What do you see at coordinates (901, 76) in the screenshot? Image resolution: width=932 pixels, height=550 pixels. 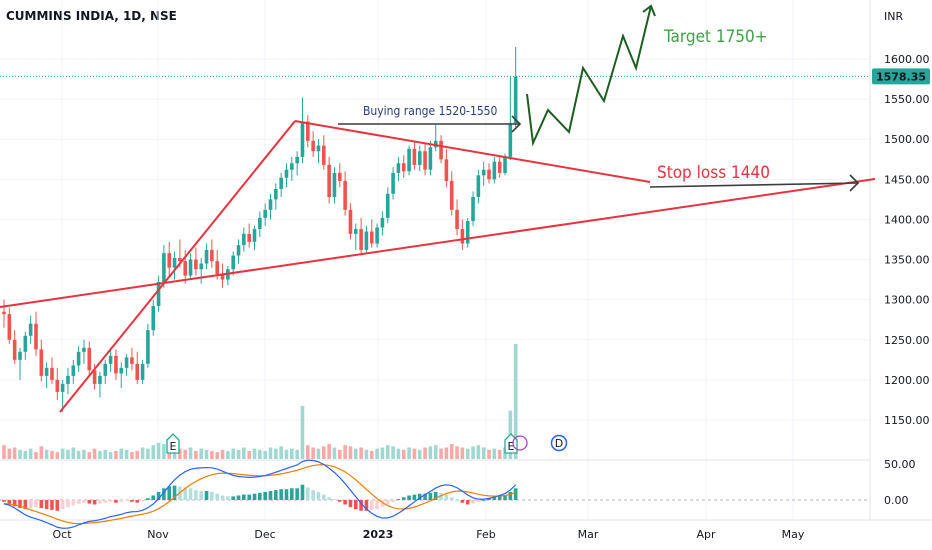 I see `last-price-tag: 1578.35` at bounding box center [901, 76].